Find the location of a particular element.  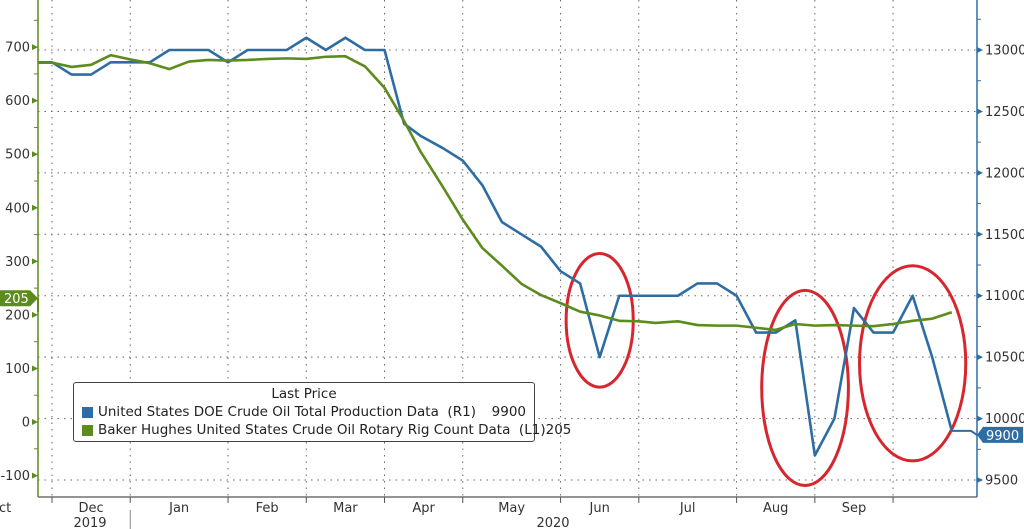

x-tick-label: Oct is located at coordinates (5, 508).